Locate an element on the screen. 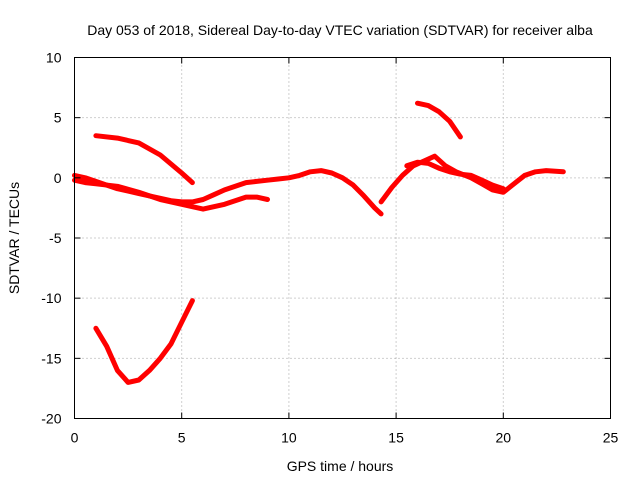 This screenshot has width=640, height=480. y-tick-label: 5 is located at coordinates (58, 118).